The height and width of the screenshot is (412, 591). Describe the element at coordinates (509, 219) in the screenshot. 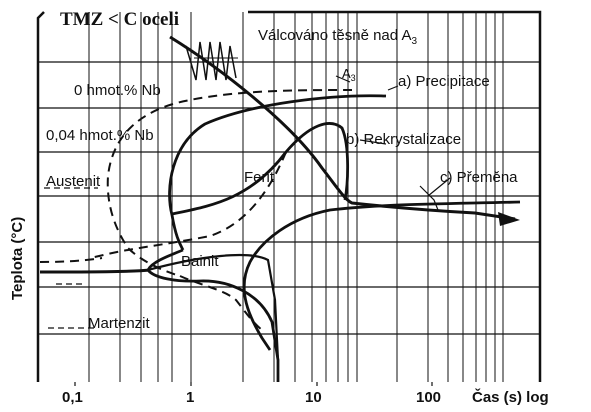

I see `cooling-path-arrowhead` at that location.